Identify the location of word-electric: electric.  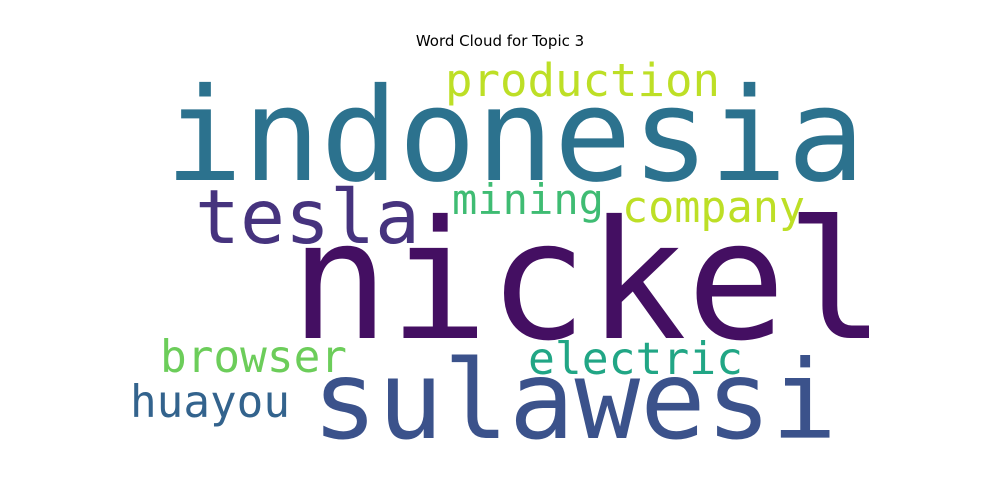
(635, 359).